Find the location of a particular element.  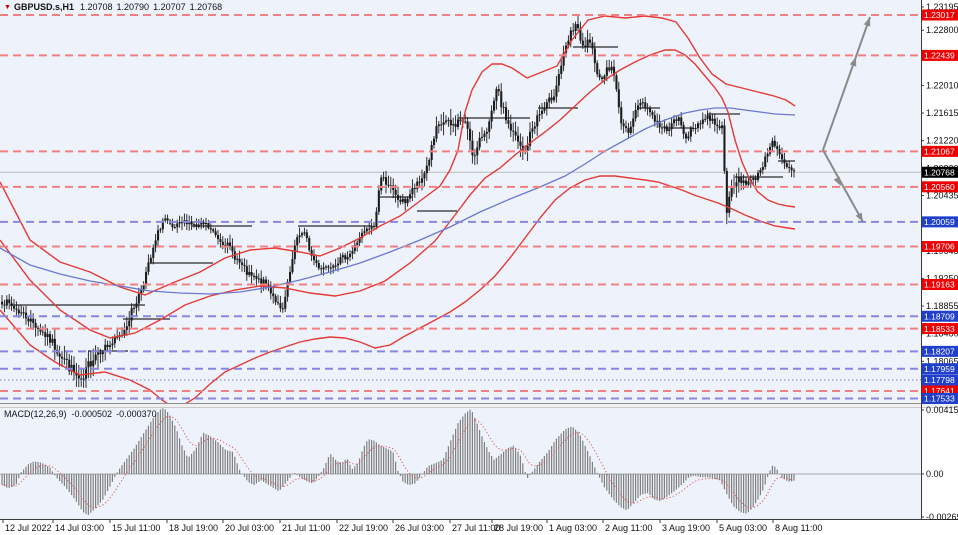

macd-axis-label: 0.004151 is located at coordinates (942, 410).